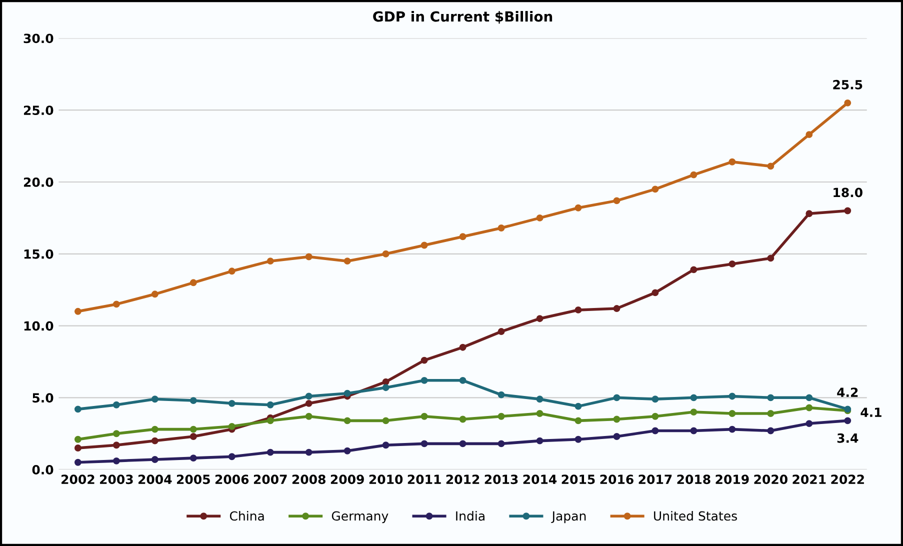  What do you see at coordinates (78, 479) in the screenshot?
I see `x-tick-label: 2002` at bounding box center [78, 479].